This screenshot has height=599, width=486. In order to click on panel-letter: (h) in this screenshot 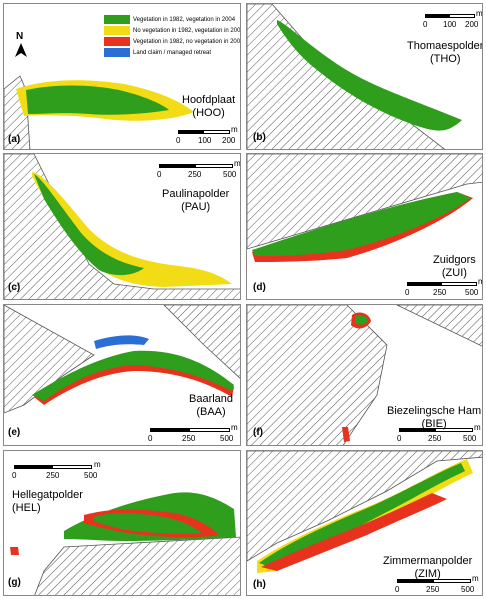, I will do `click(259, 584)`.